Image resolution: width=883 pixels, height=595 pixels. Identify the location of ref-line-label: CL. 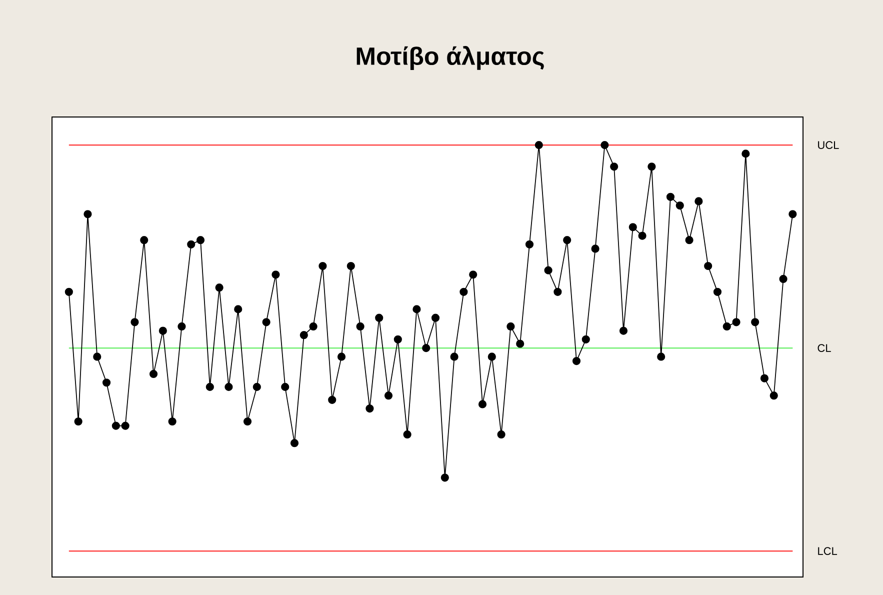
(824, 348).